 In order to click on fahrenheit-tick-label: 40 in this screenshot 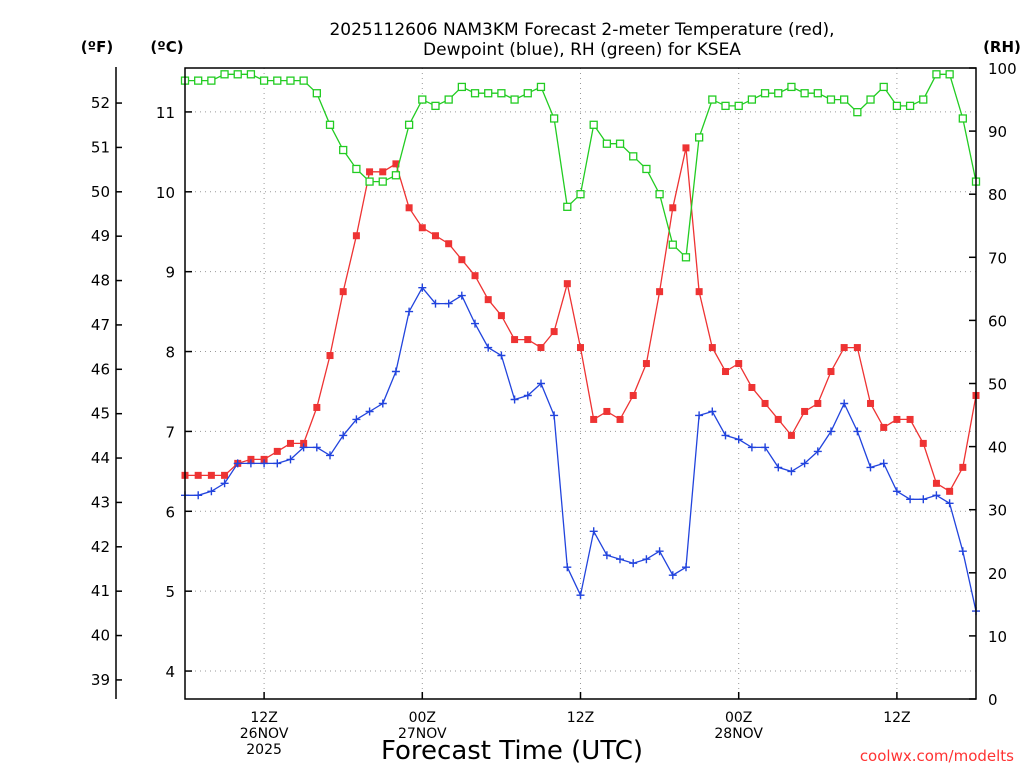, I will do `click(100, 636)`.